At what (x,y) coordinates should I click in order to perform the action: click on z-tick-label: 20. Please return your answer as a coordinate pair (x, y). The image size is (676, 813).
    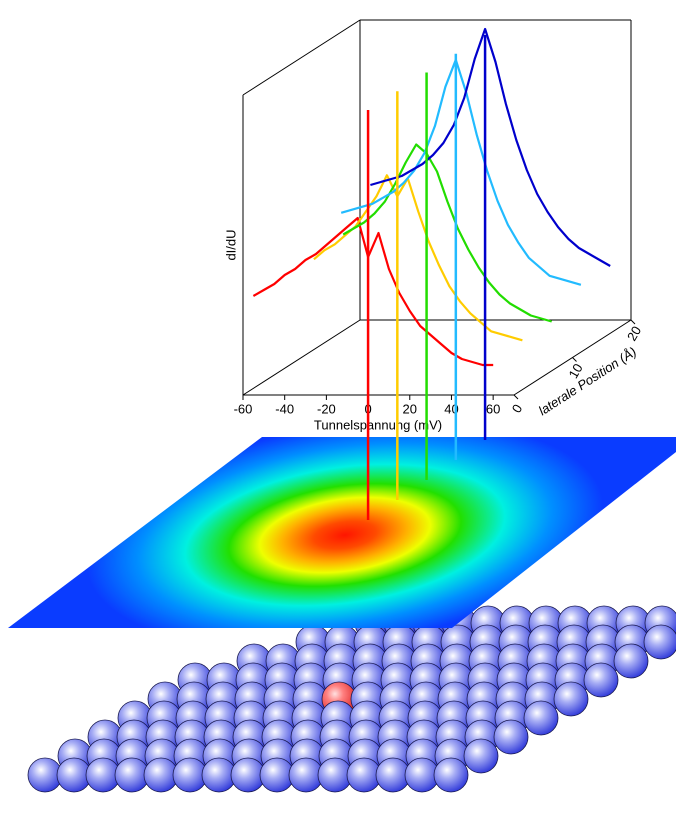
    Looking at the image, I should click on (634, 333).